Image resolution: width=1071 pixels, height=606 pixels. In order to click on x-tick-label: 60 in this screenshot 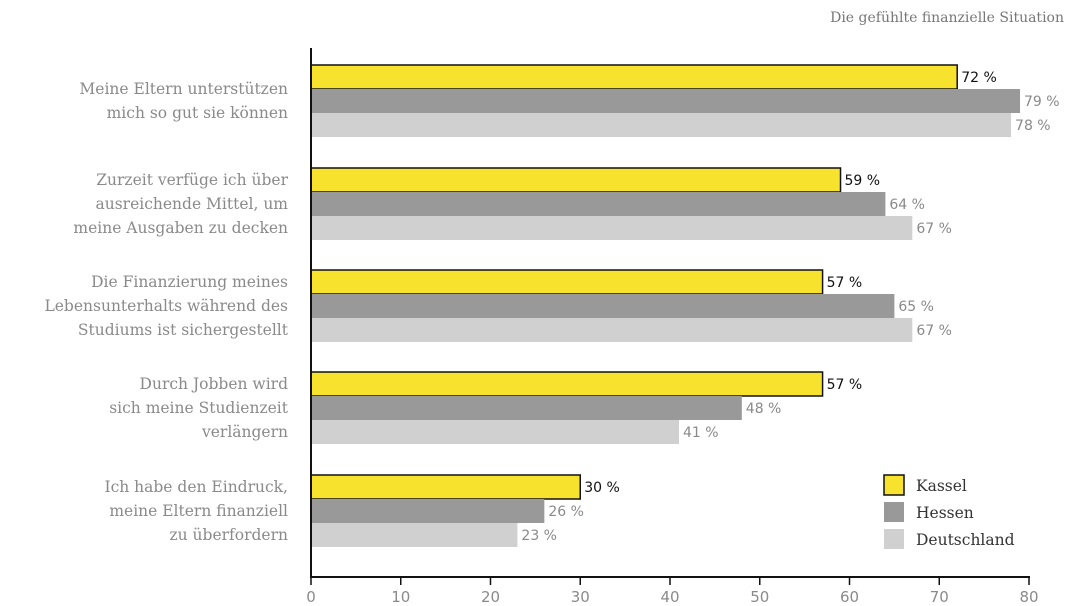, I will do `click(849, 597)`.